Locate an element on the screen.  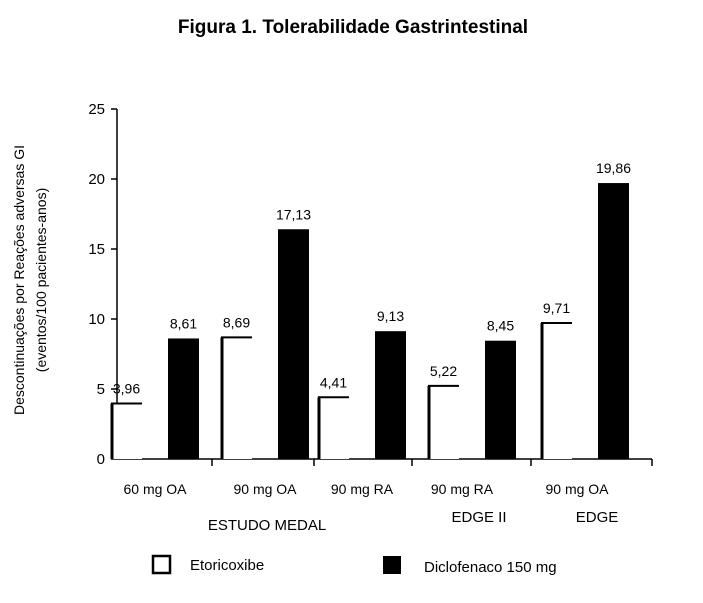
y-tick-label: 5 is located at coordinates (101, 389).